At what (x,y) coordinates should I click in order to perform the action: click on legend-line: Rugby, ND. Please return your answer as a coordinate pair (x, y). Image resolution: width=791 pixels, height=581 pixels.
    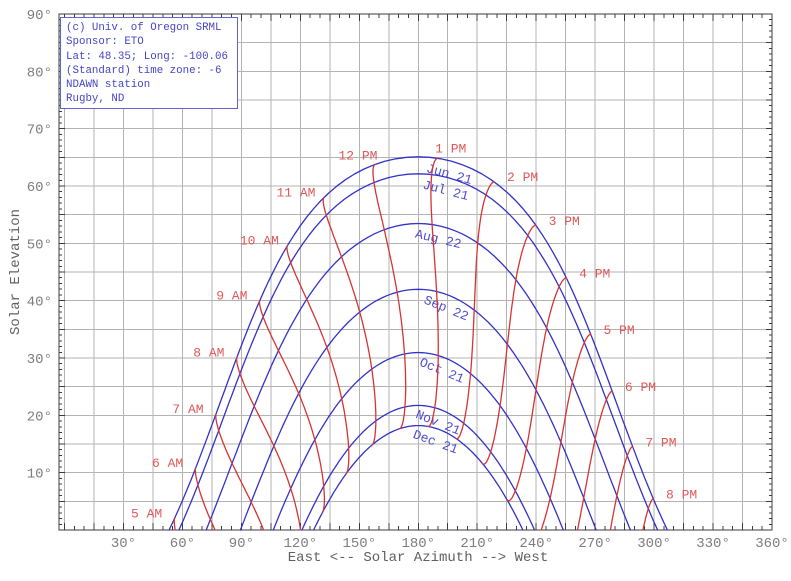
    Looking at the image, I should click on (95, 99).